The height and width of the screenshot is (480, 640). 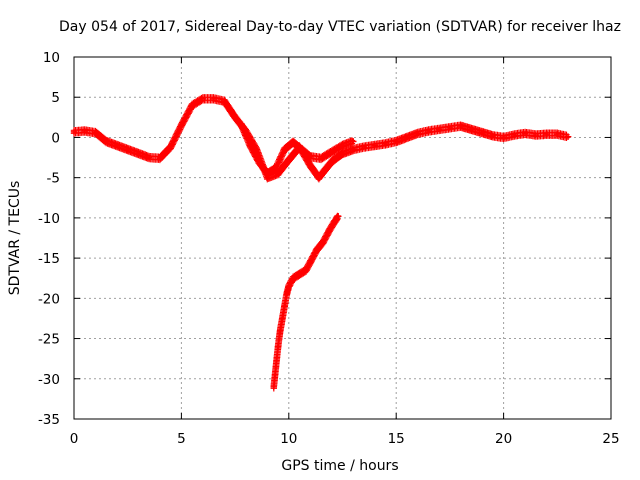 What do you see at coordinates (181, 439) in the screenshot?
I see `x-tick-label: 5` at bounding box center [181, 439].